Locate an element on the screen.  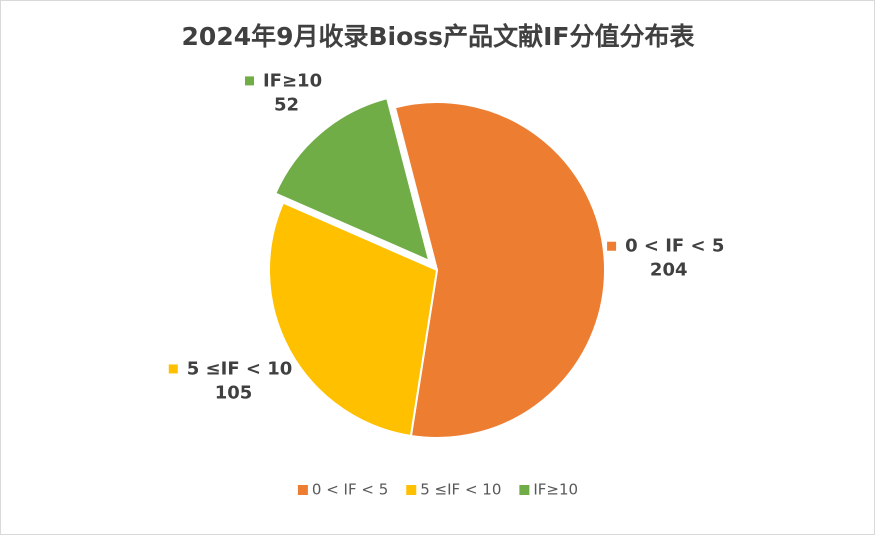
data-label-value: 204 is located at coordinates (669, 270).